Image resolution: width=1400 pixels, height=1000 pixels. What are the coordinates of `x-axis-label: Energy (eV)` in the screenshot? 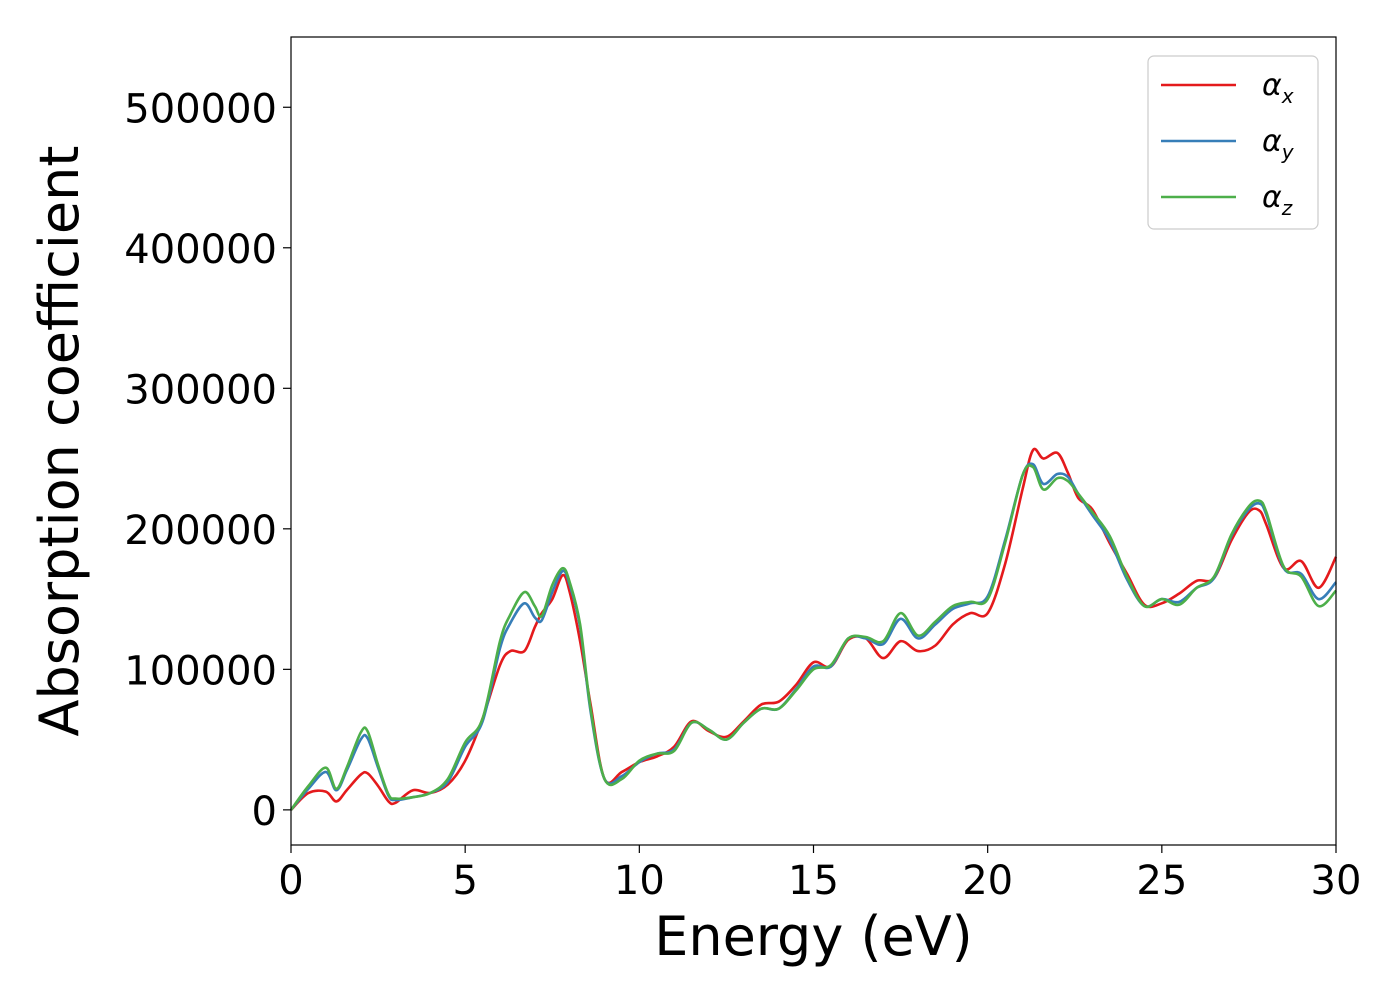 It's located at (813, 936).